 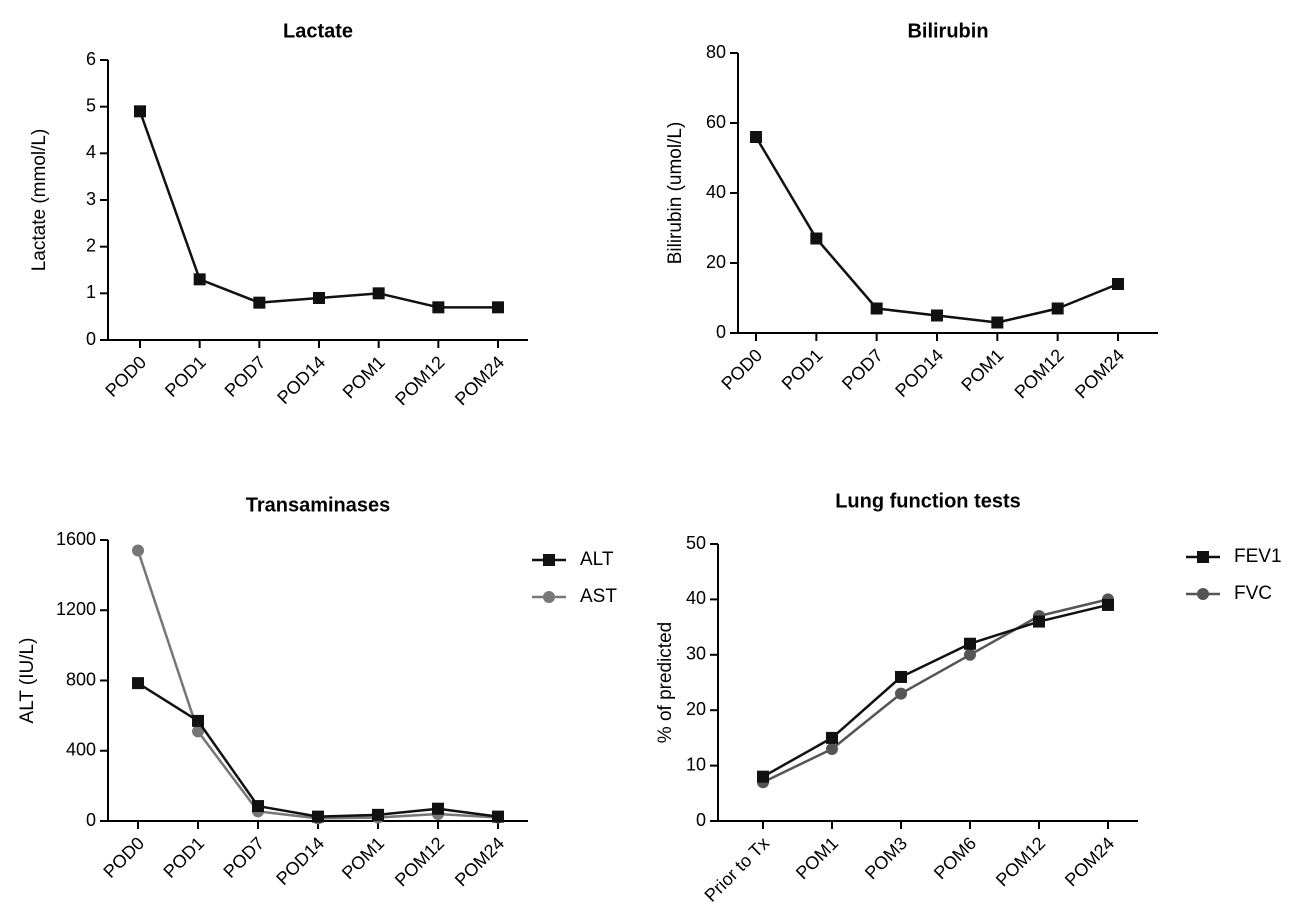 I want to click on series-line-main, so click(x=936, y=230).